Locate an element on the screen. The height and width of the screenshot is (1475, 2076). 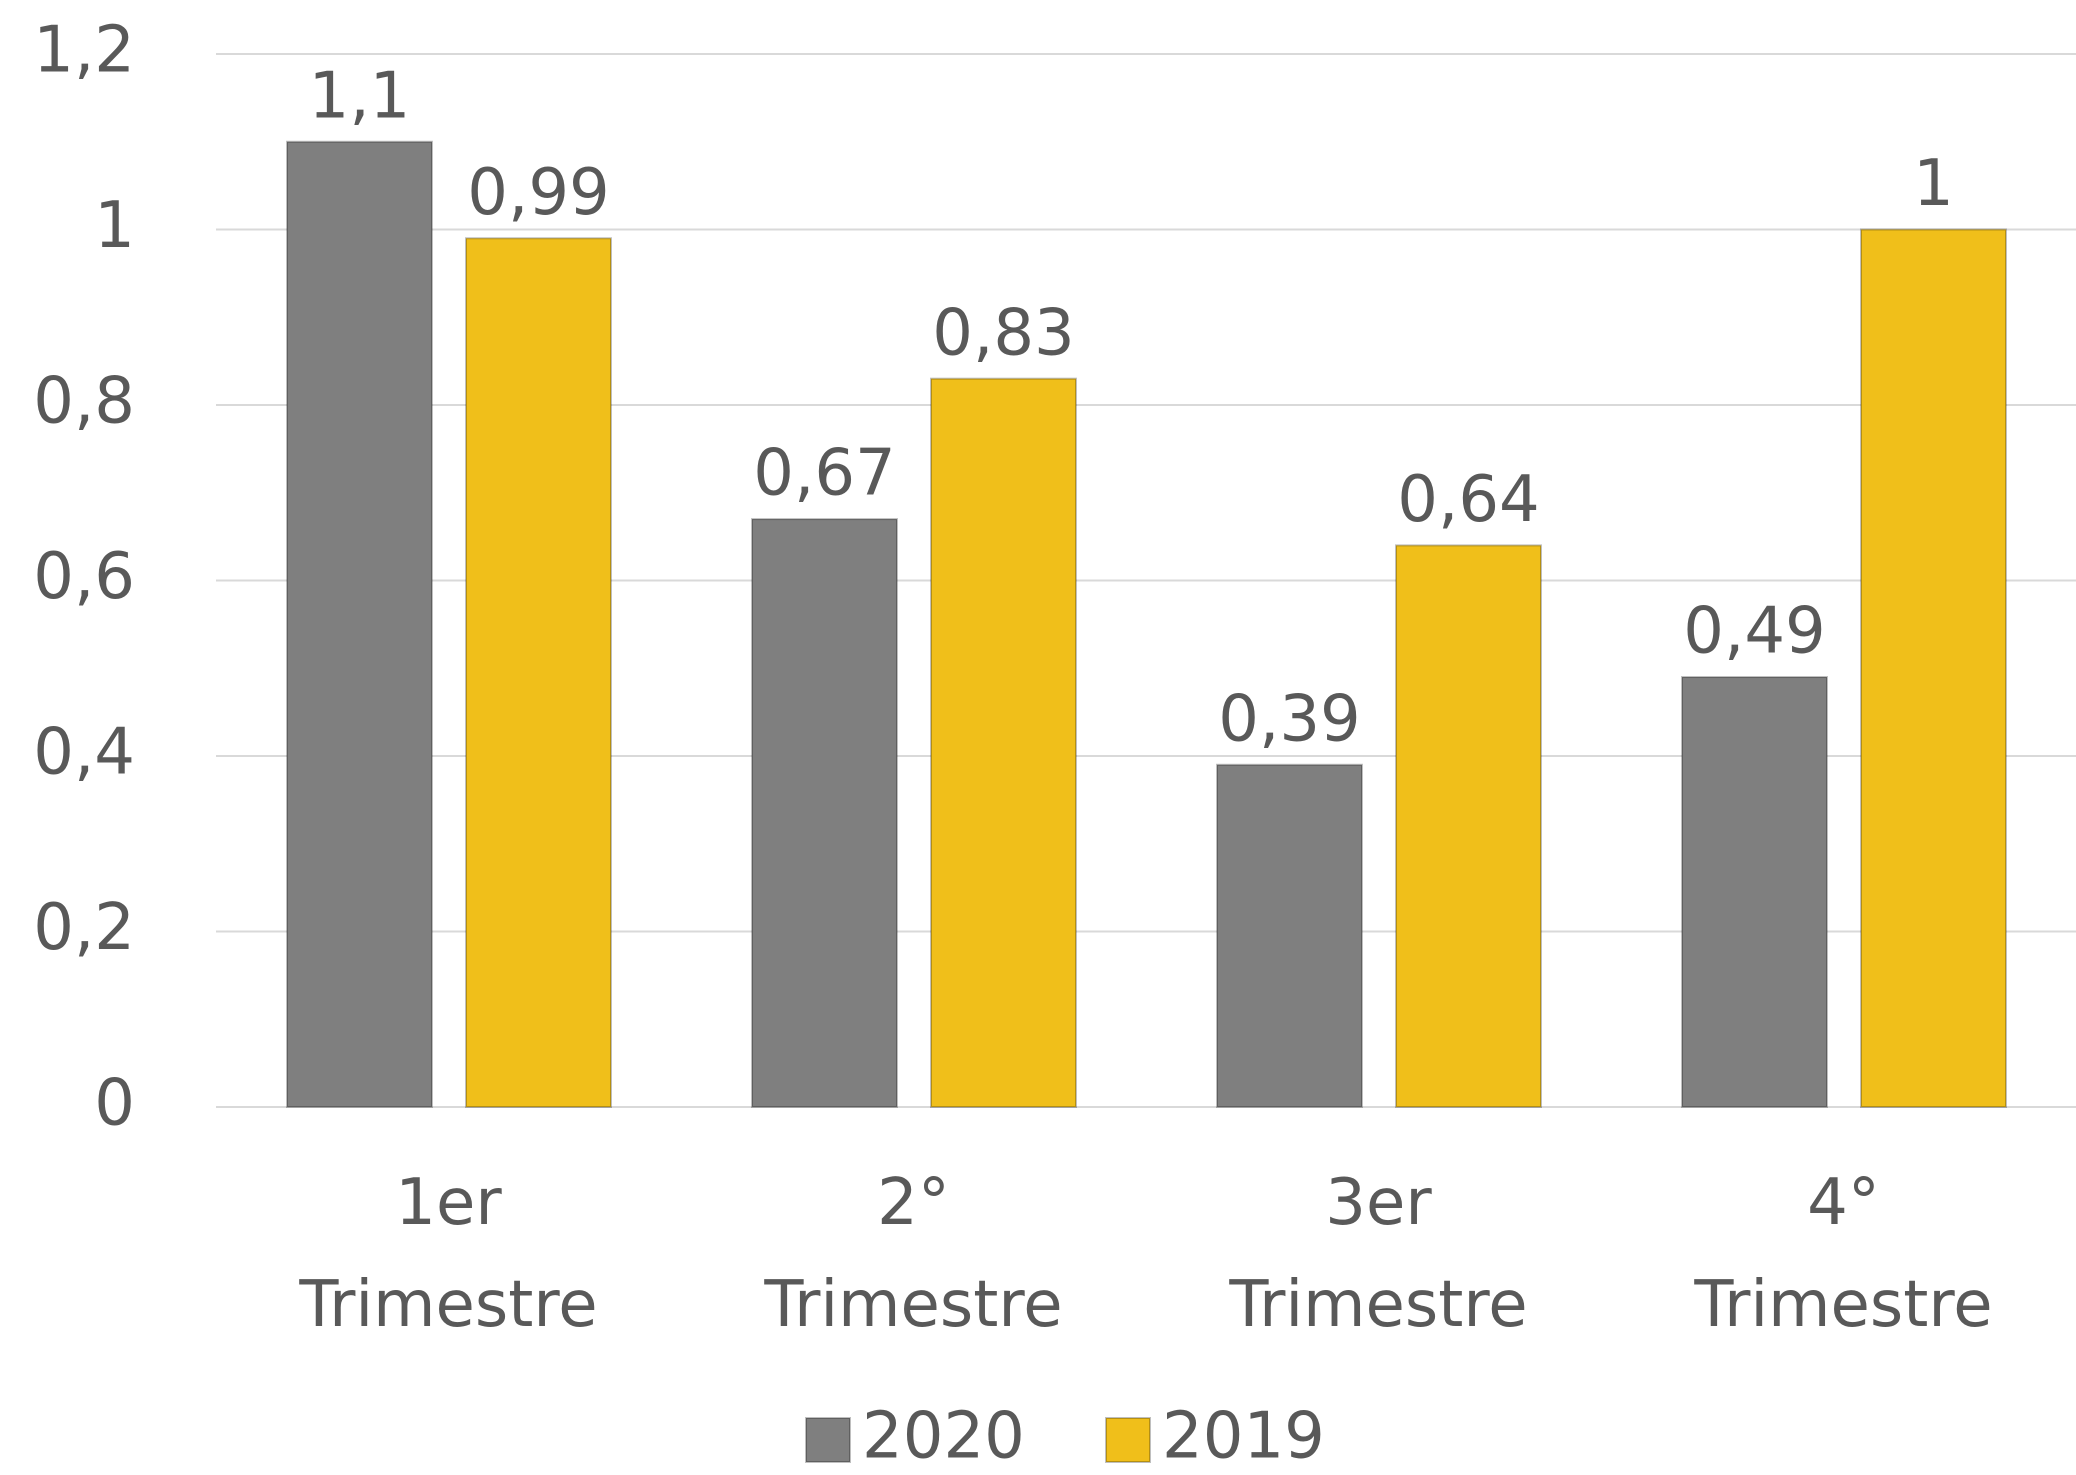
data-label: 0,83 is located at coordinates (1003, 333).